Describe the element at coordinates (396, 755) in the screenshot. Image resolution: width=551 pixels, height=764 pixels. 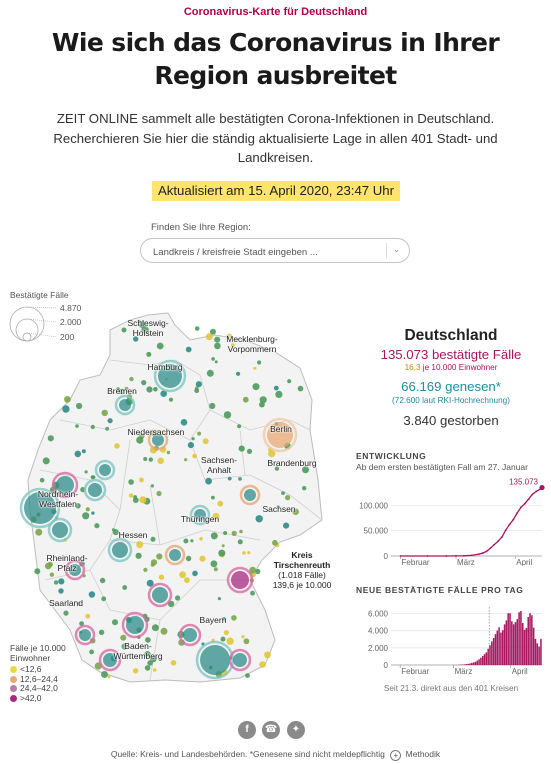
I see `plus-circle-icon: +` at that location.